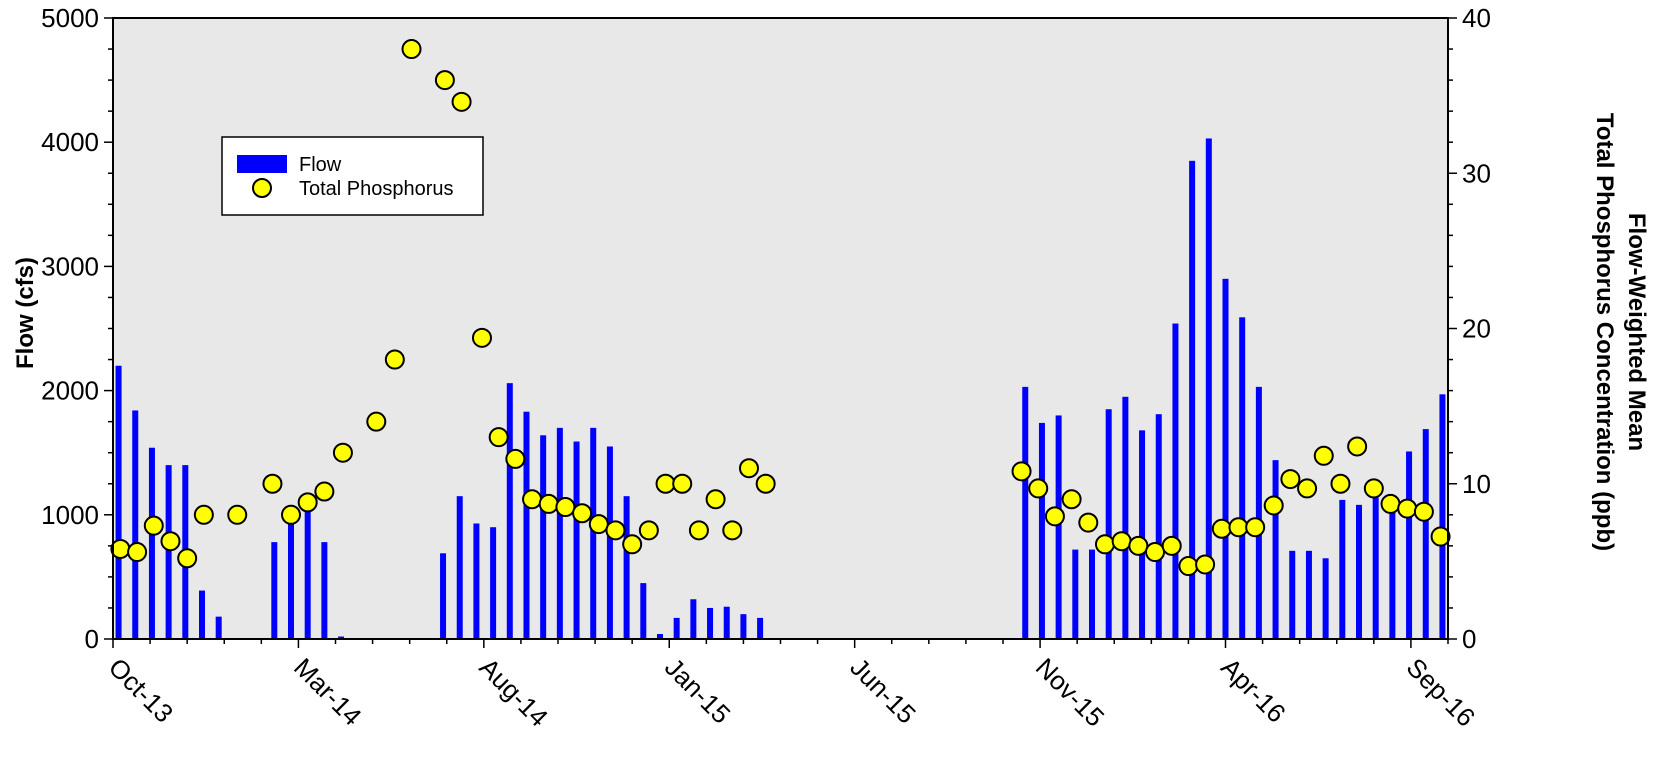 The height and width of the screenshot is (778, 1661). I want to click on right-axis: 0 10 20 30 40, so click(1469, 328).